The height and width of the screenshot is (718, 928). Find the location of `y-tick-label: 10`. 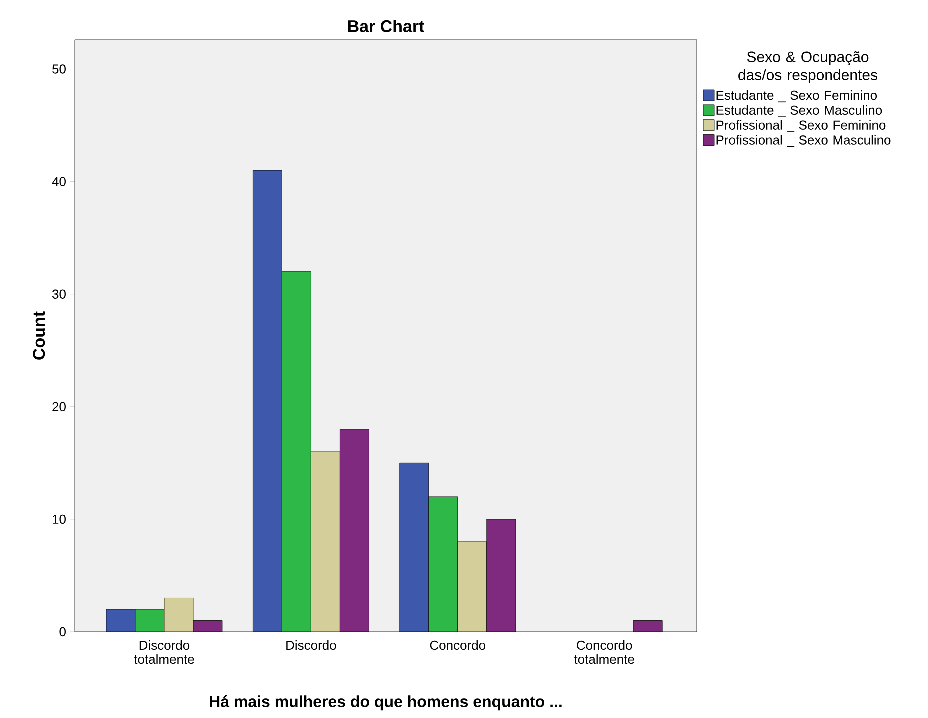

y-tick-label: 10 is located at coordinates (59, 519).